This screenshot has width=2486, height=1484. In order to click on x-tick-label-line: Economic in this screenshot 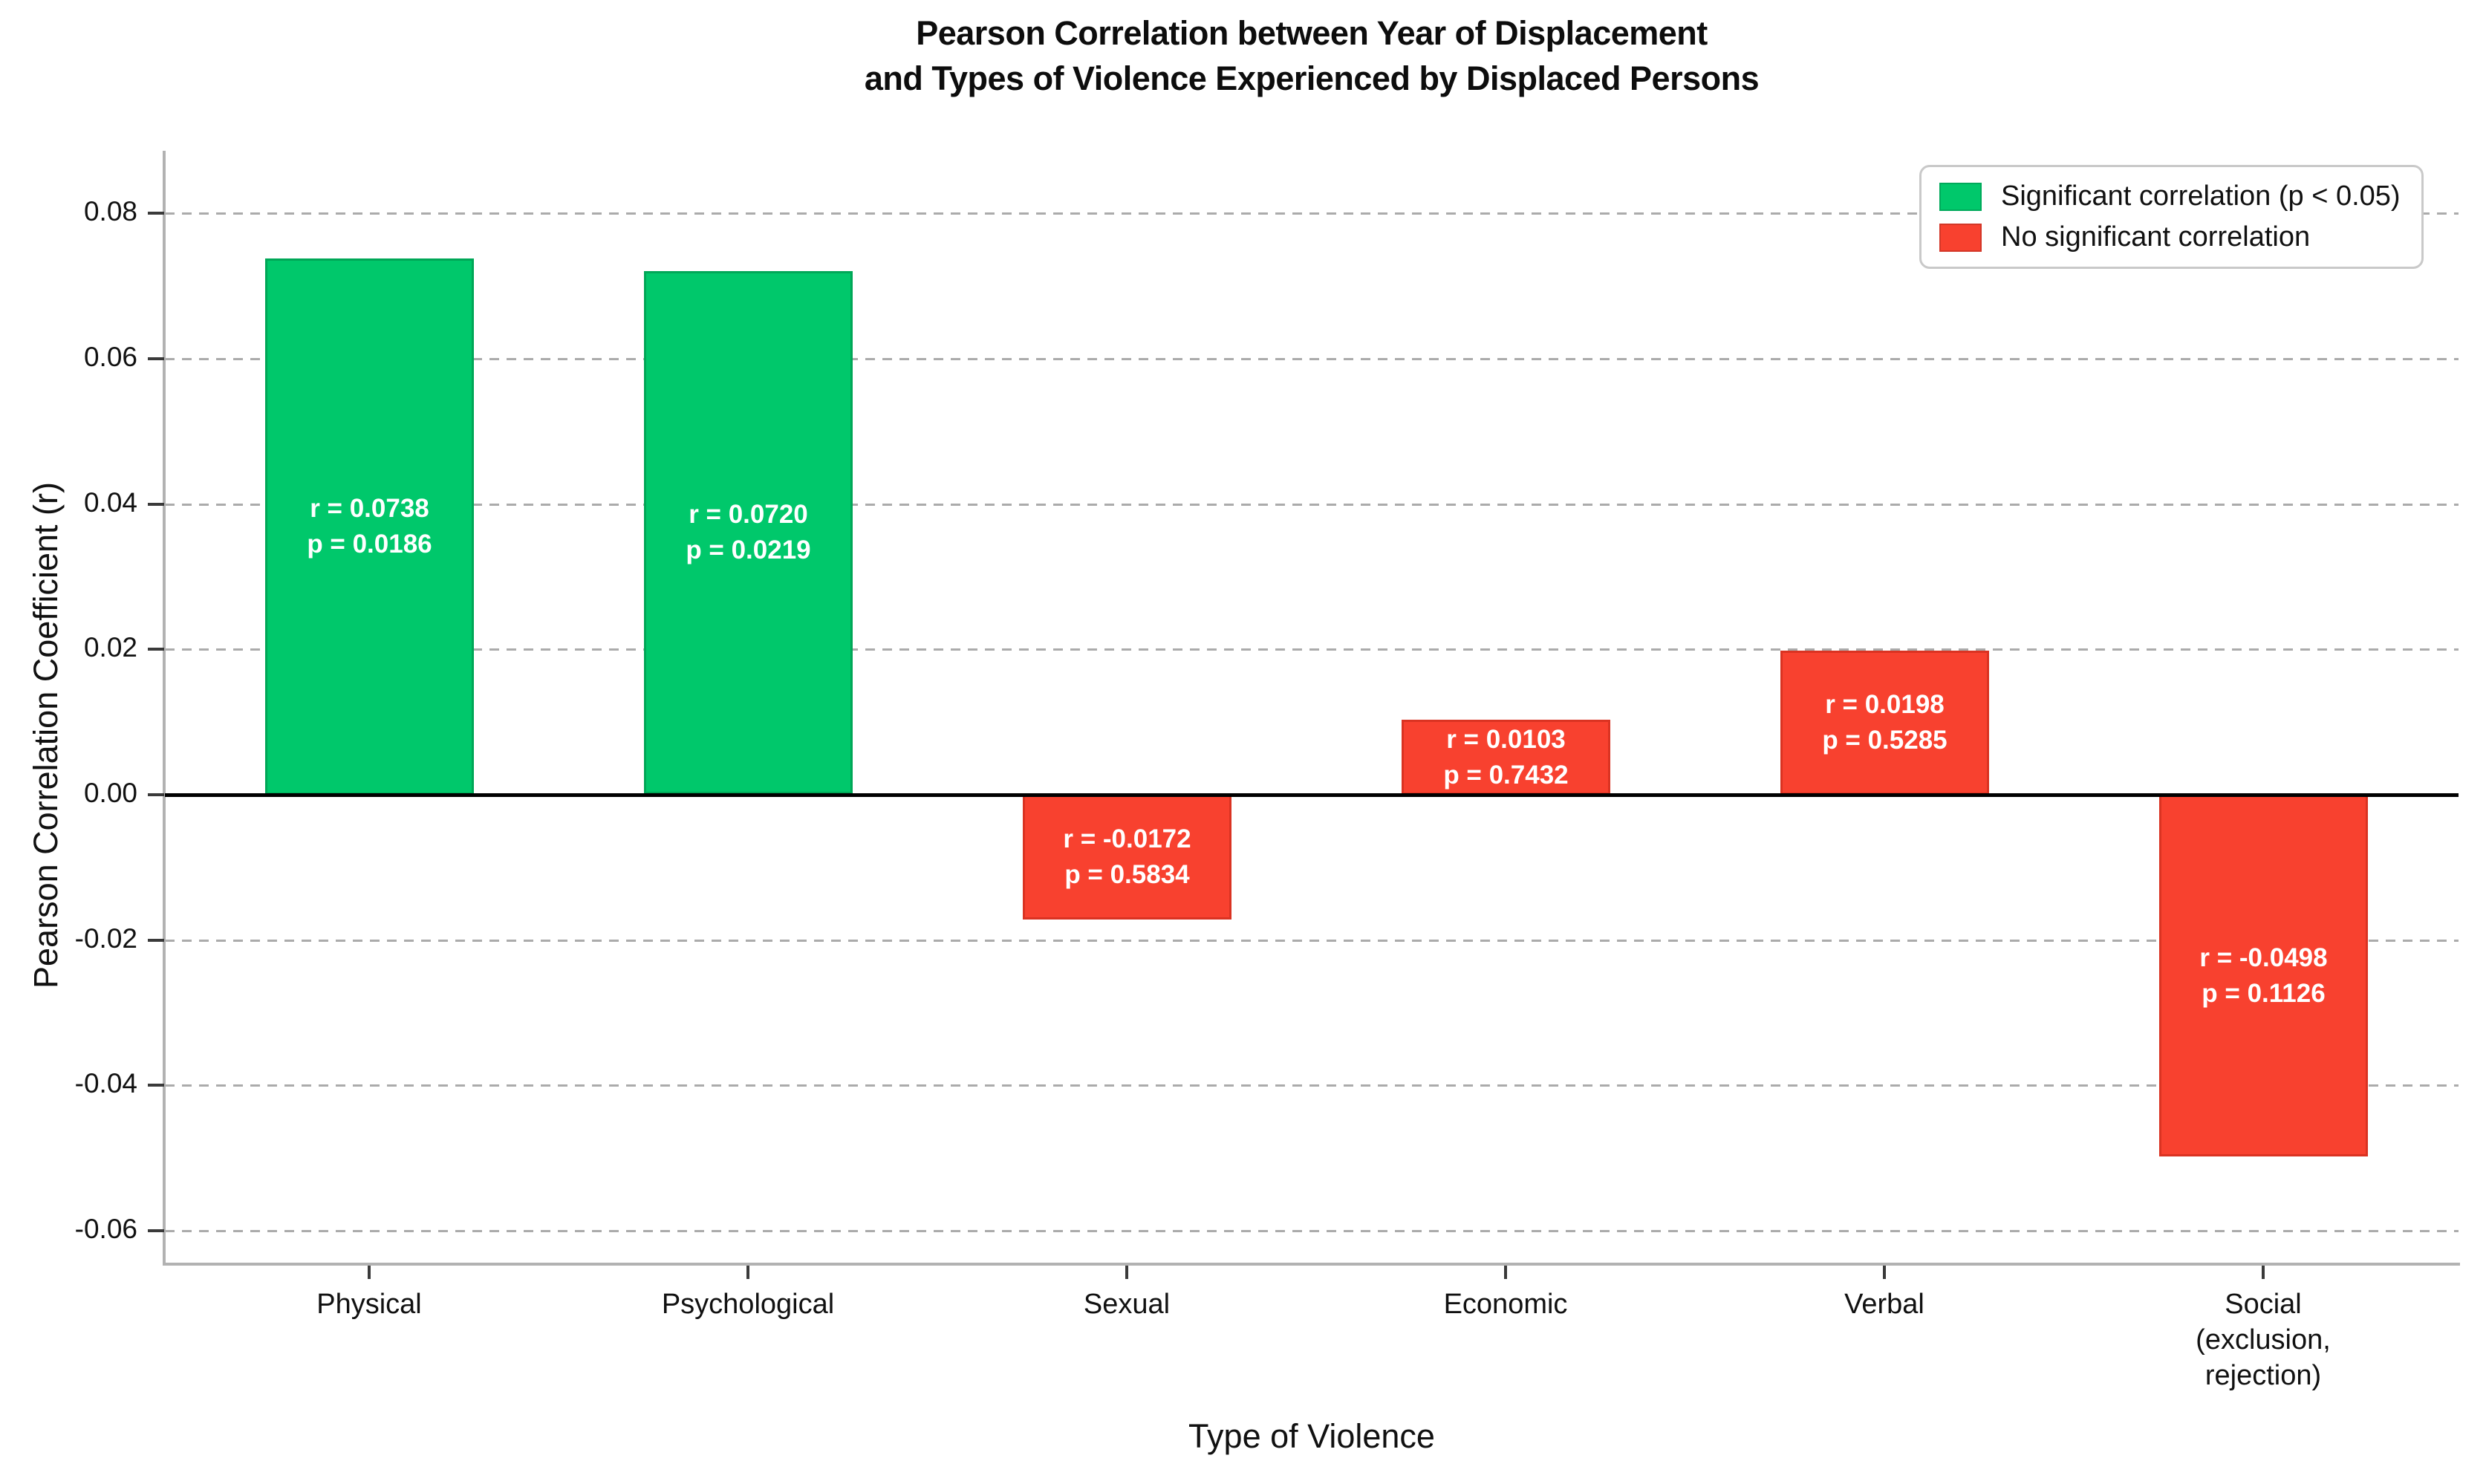, I will do `click(1505, 1305)`.